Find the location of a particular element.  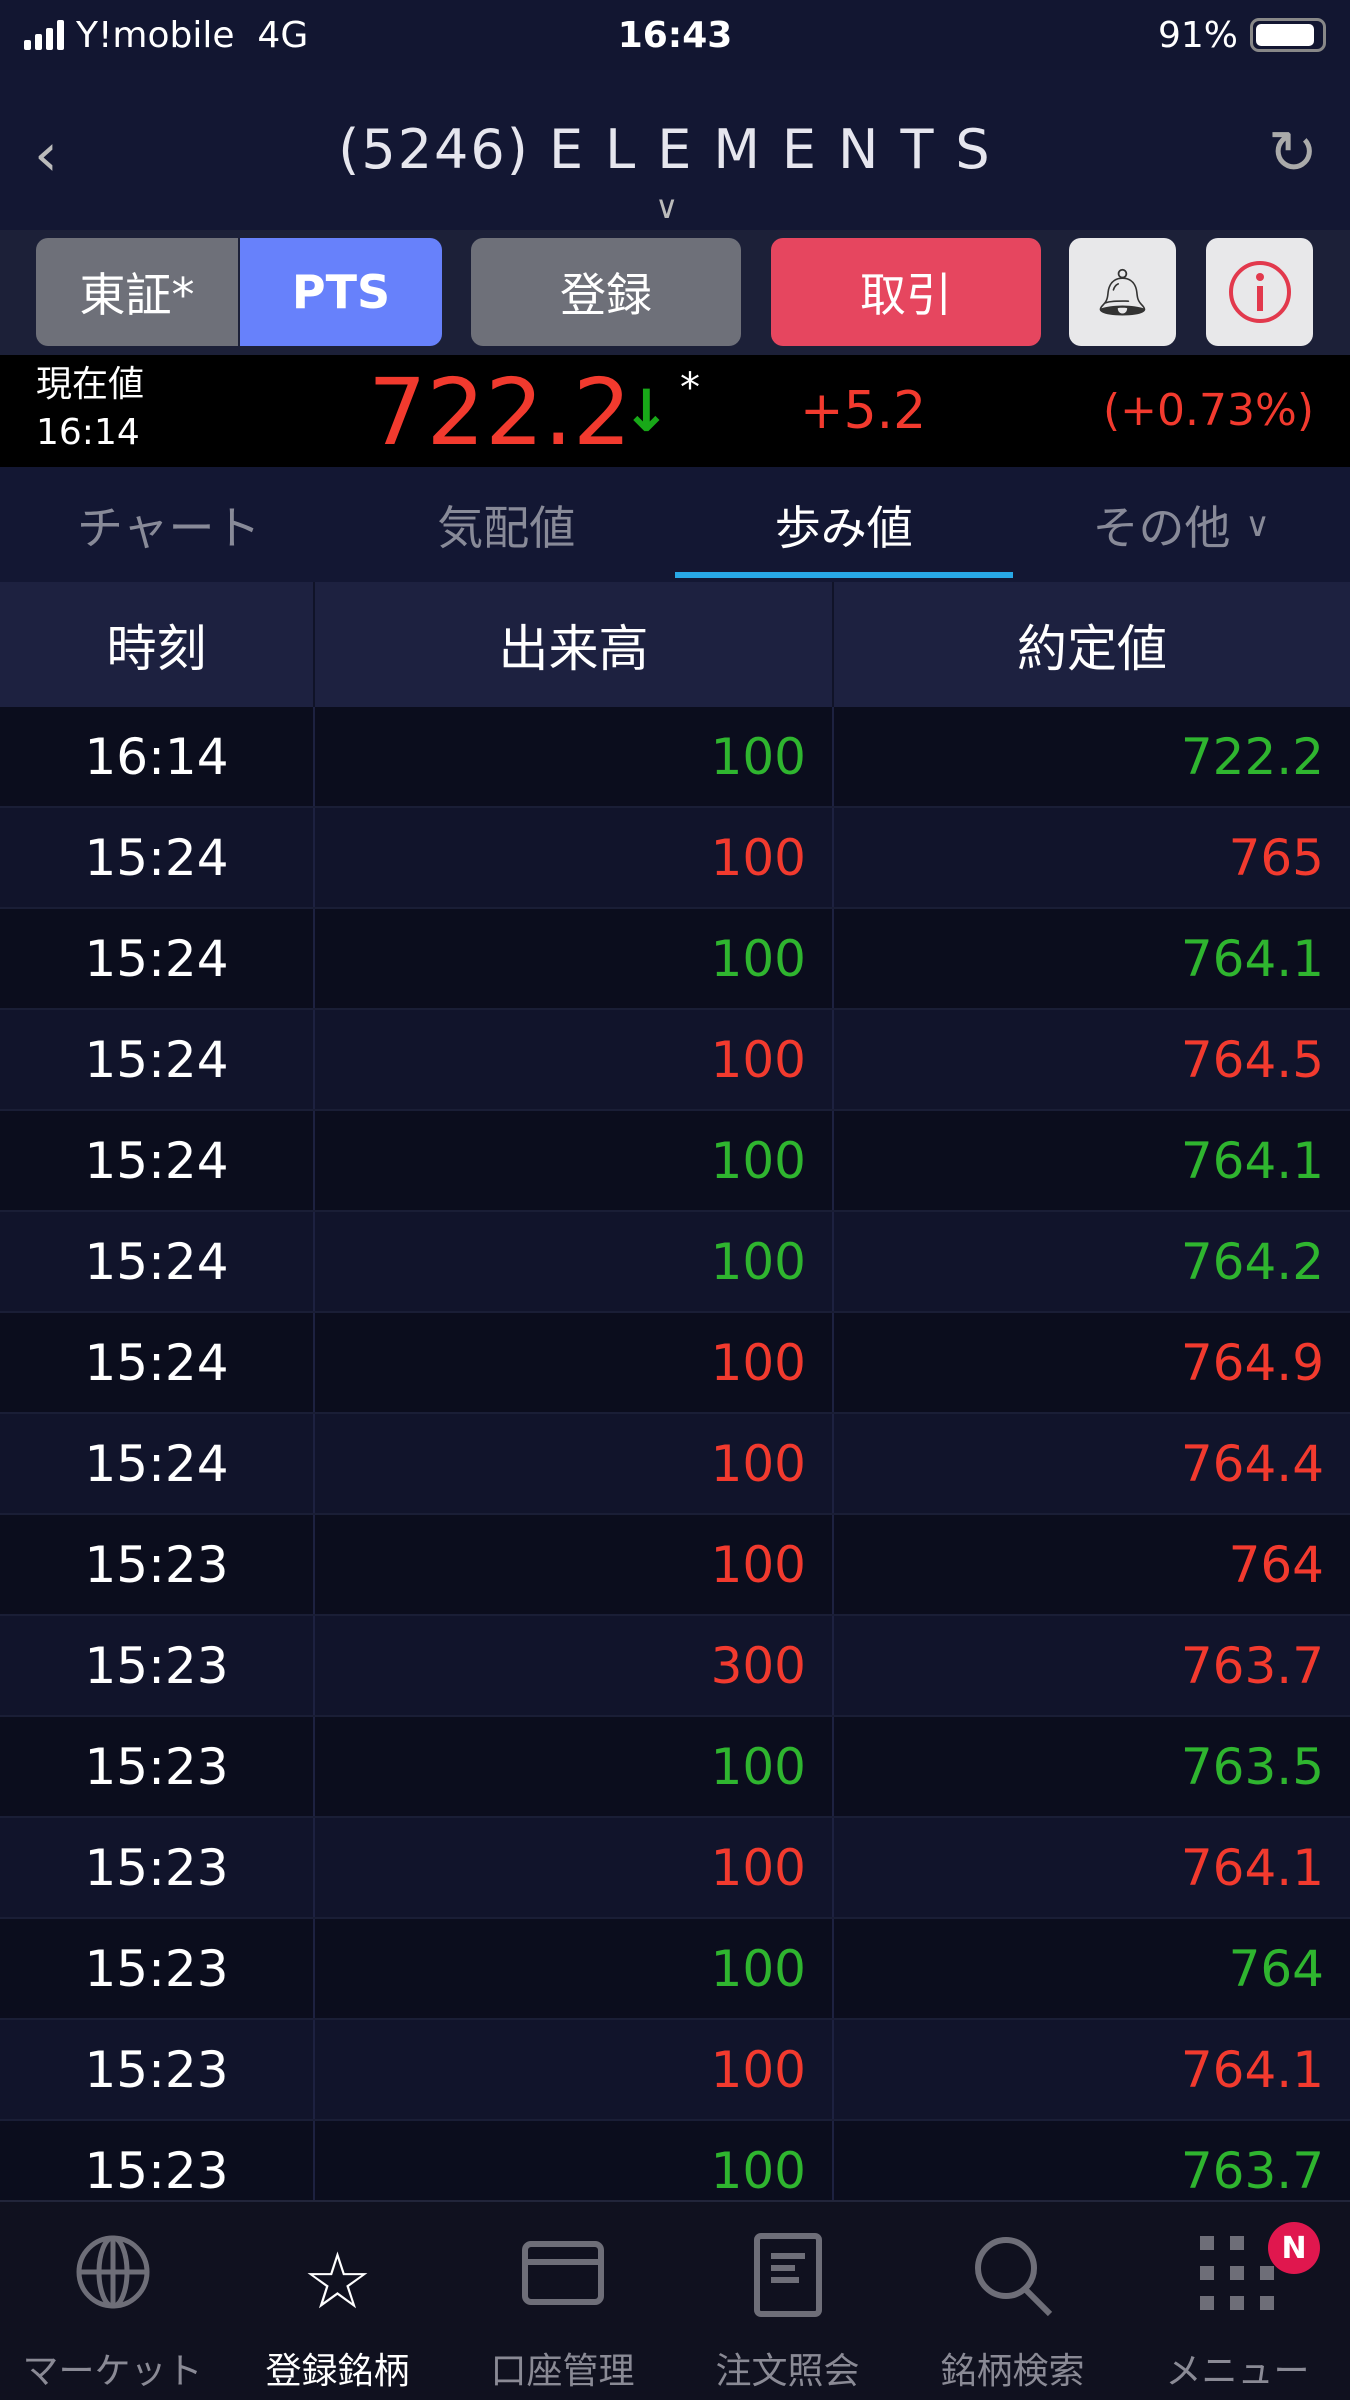

table-row: 15:24 100 764.2 is located at coordinates (675, 1262).